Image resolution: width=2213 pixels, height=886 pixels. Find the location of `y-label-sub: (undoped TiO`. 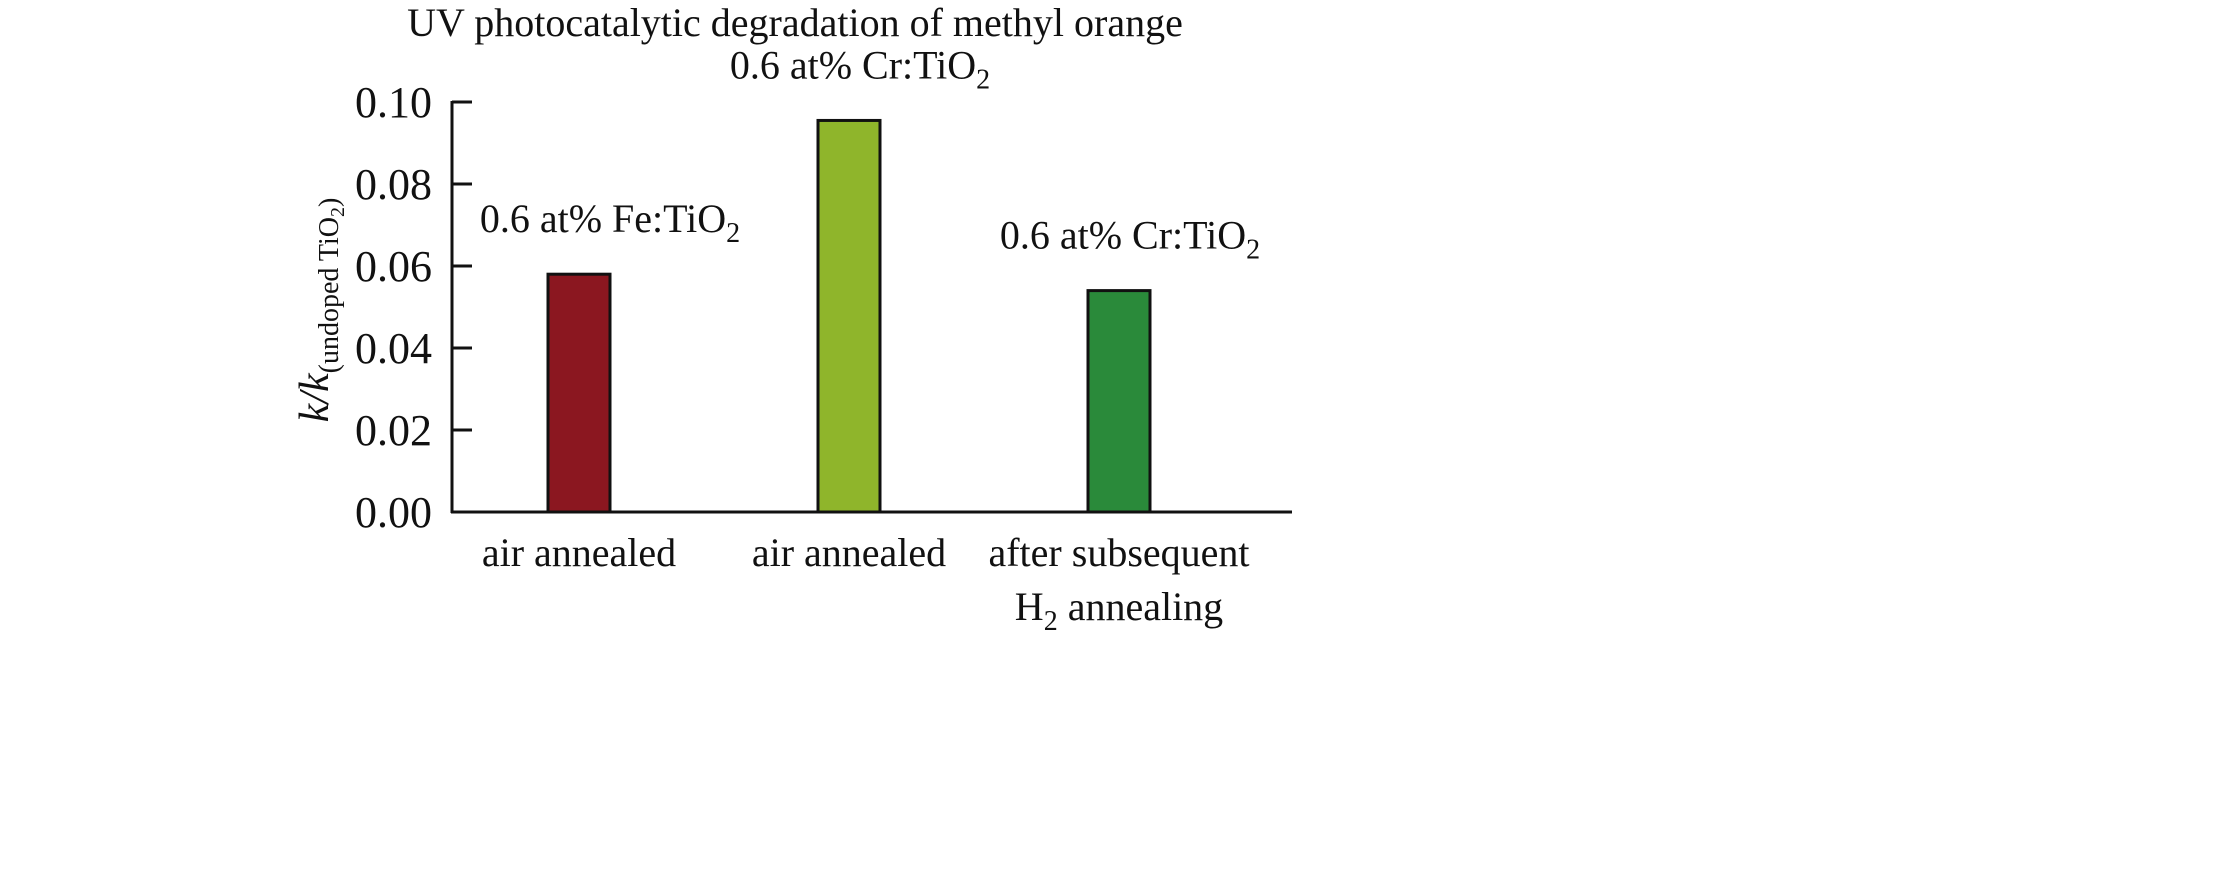

y-label-sub: (undoped TiO is located at coordinates (329, 295).